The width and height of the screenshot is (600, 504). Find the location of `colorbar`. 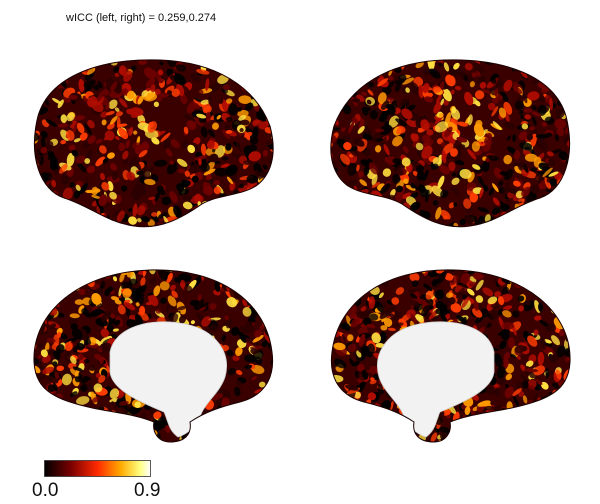

colorbar is located at coordinates (97, 468).